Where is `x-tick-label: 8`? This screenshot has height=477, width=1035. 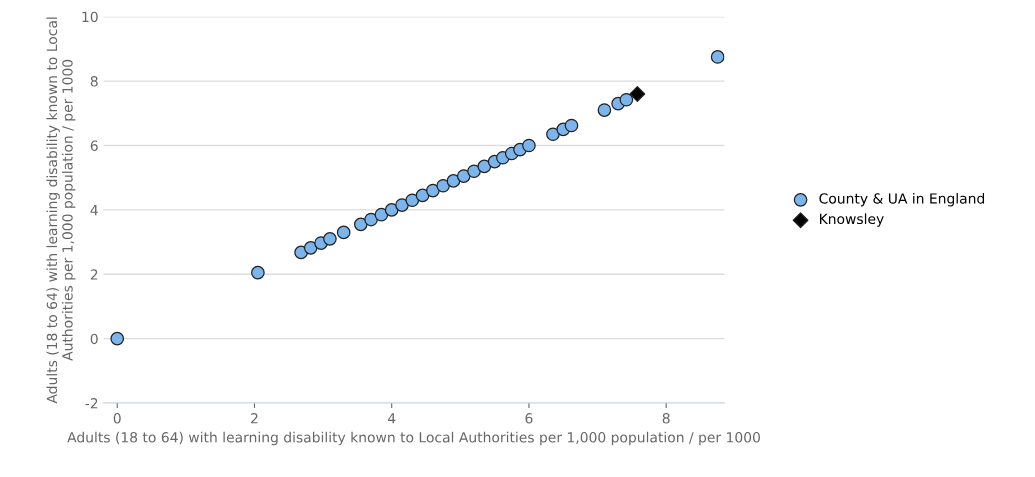 x-tick-label: 8 is located at coordinates (666, 418).